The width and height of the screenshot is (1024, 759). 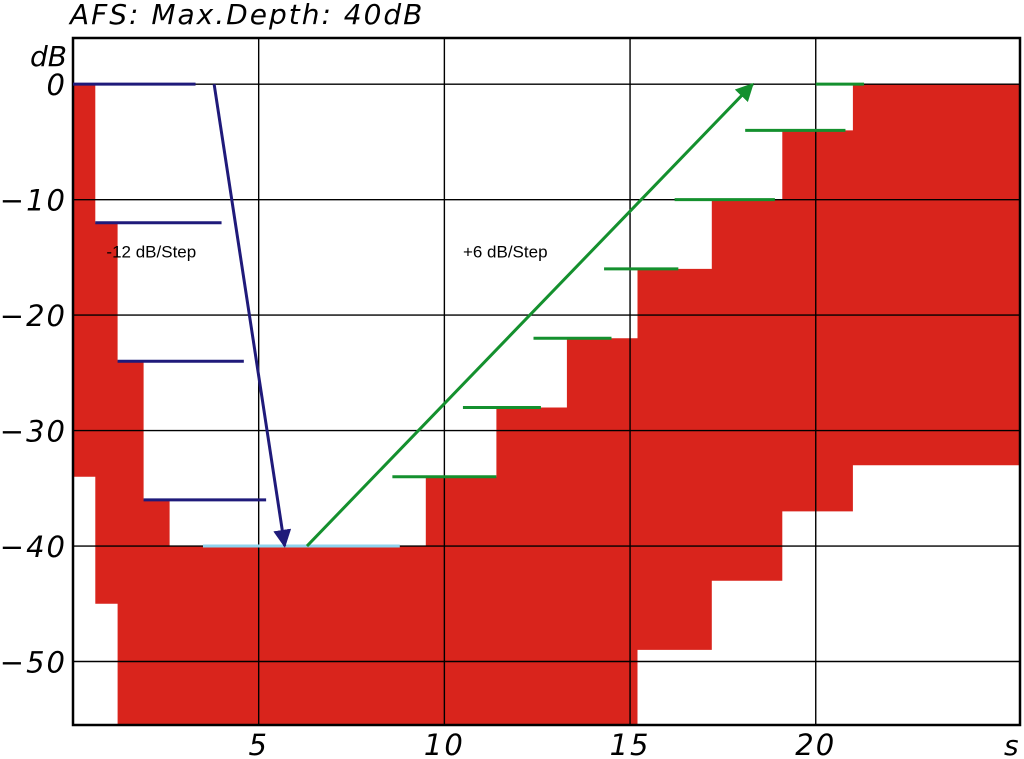 I want to click on y-tick-labels: 0 −10 −20 −30 −40 −50, so click(x=33, y=373).